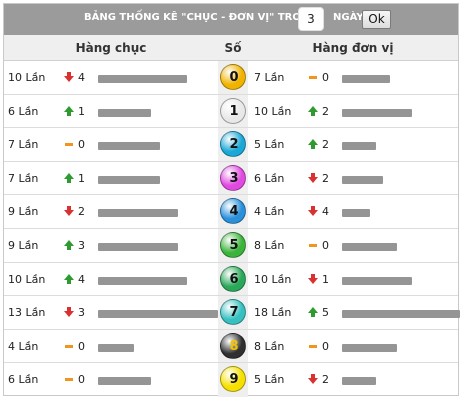  Describe the element at coordinates (348, 17) in the screenshot. I see `days-label: NGÀY` at that location.